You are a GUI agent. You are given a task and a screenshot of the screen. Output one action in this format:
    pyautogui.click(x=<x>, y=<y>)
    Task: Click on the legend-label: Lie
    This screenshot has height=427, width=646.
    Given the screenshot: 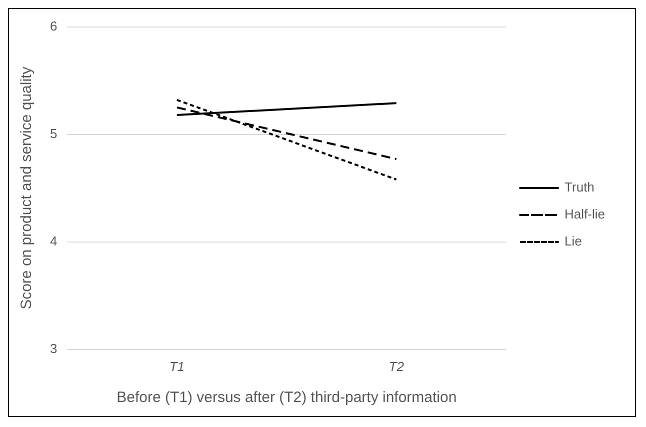 What is the action you would take?
    pyautogui.click(x=573, y=241)
    